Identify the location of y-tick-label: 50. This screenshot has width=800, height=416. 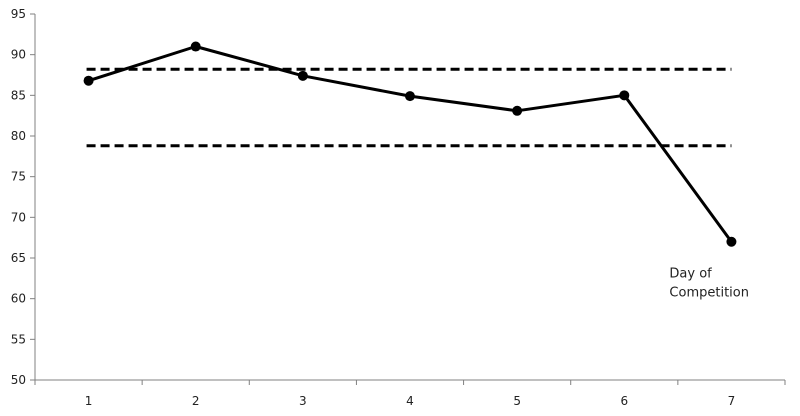
(18, 380).